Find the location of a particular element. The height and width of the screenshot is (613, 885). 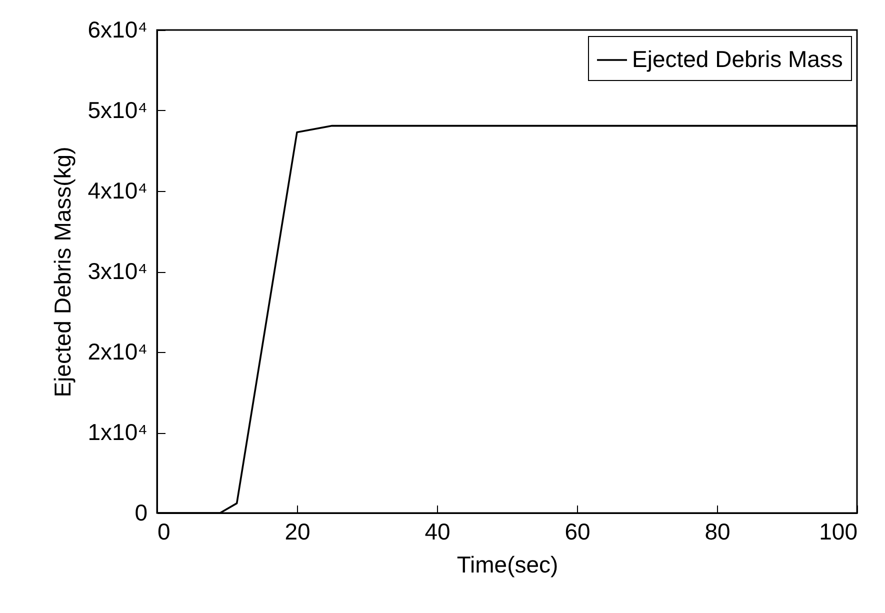

y-tick-label: 1x10⁴ is located at coordinates (118, 432).